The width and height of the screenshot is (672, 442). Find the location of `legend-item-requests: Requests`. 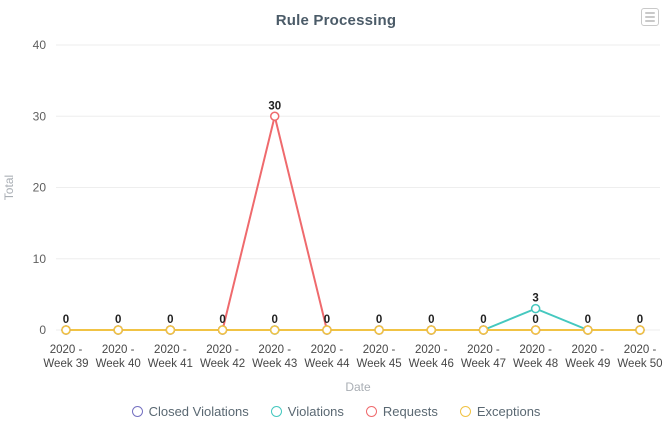

legend-item-requests: Requests is located at coordinates (401, 411).